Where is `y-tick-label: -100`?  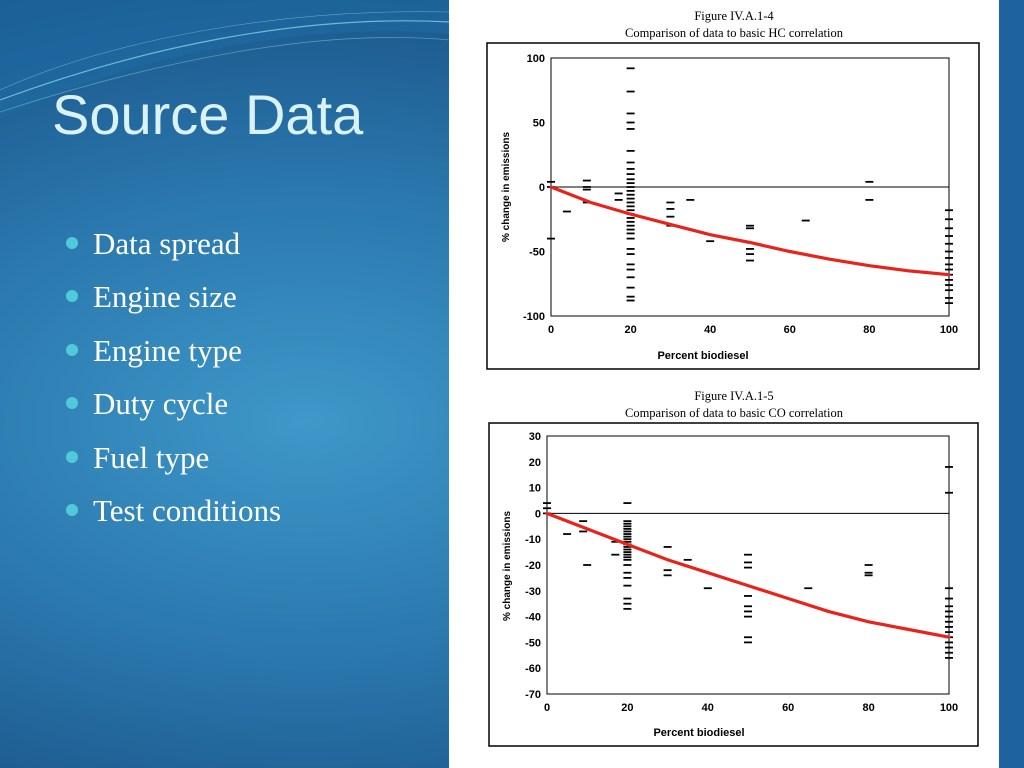 y-tick-label: -100 is located at coordinates (534, 317).